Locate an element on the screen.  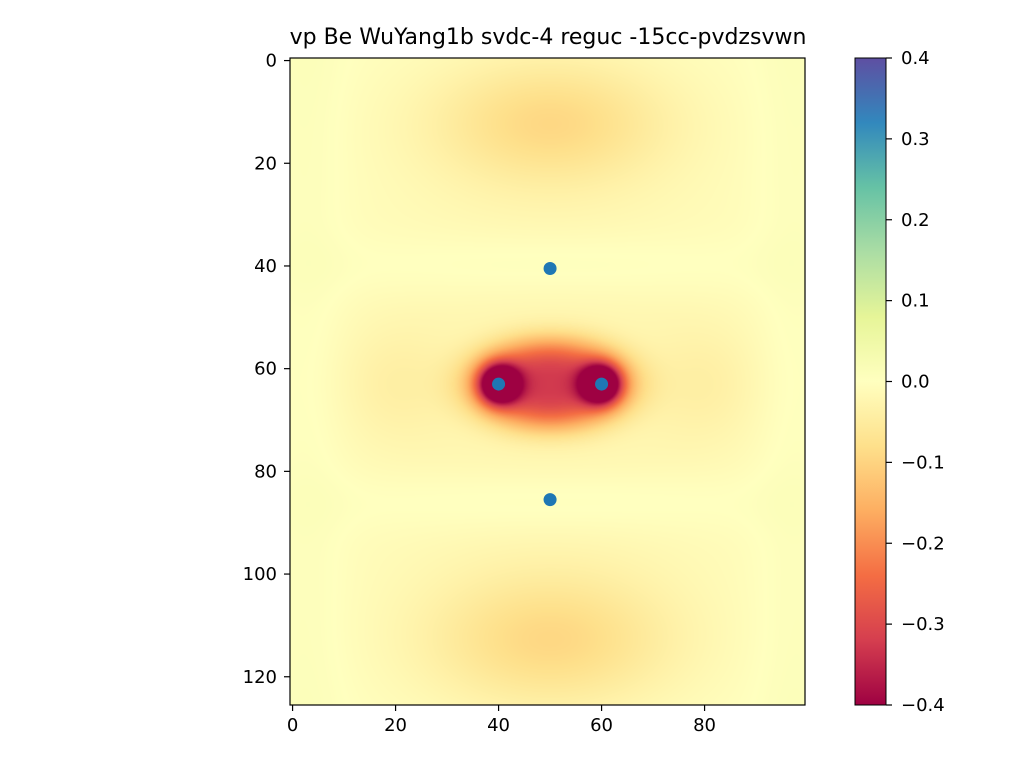
y-tick-label: 100 is located at coordinates (260, 574).